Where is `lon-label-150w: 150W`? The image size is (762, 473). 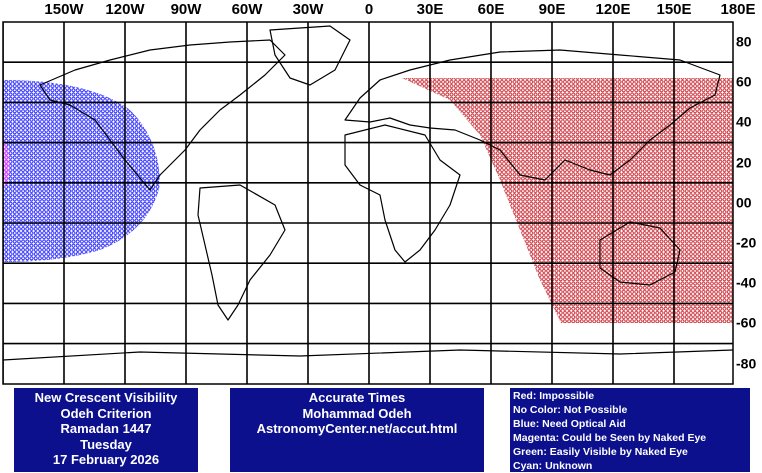
lon-label-150w: 150W is located at coordinates (64, 9).